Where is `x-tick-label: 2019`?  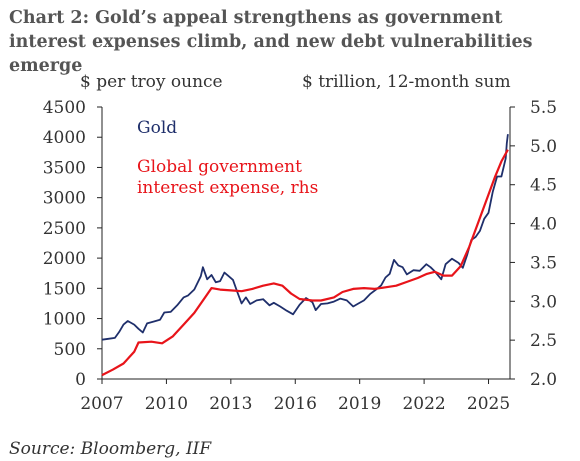 x-tick-label: 2019 is located at coordinates (359, 404).